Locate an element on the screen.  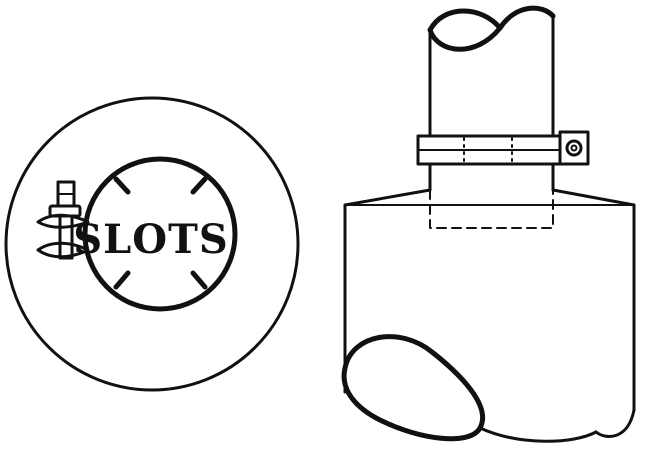
slot-mark-top-right is located at coordinates (199, 185).